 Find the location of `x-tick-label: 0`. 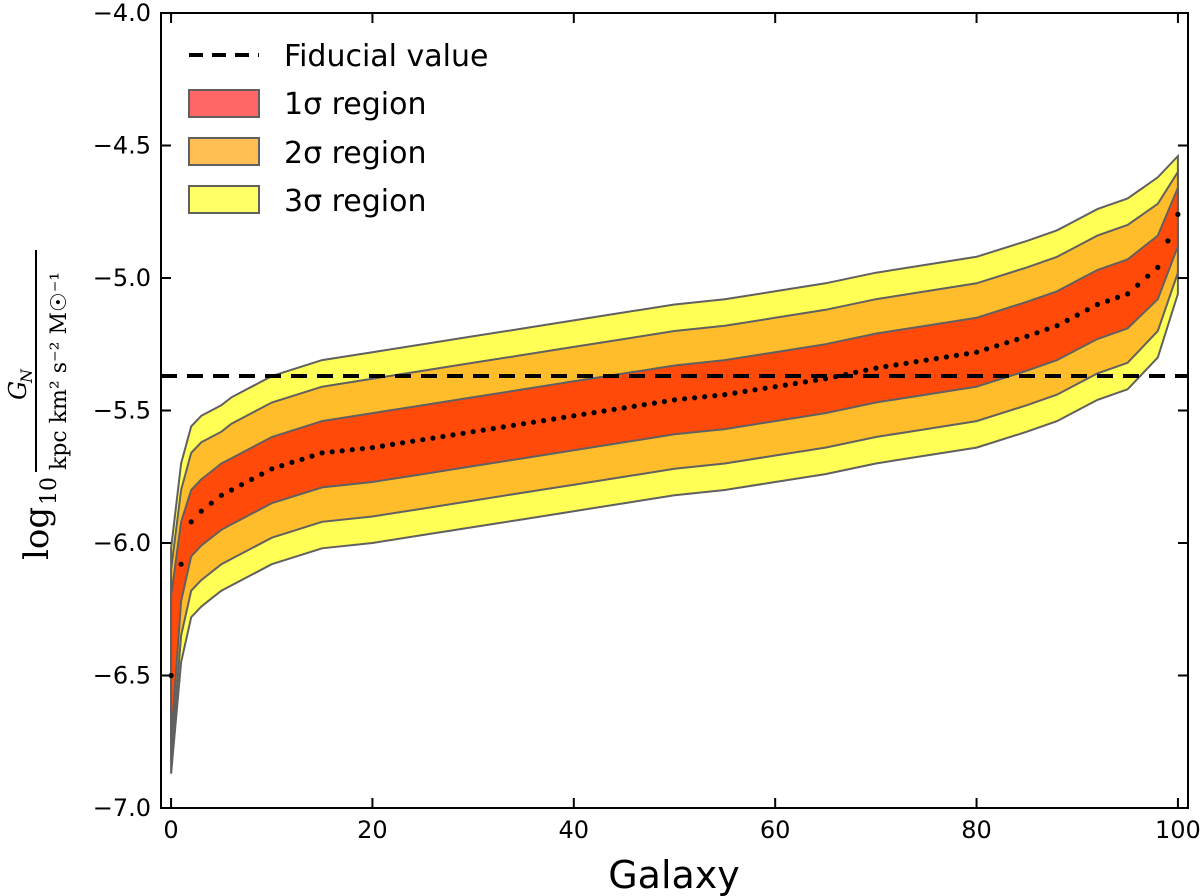

x-tick-label: 0 is located at coordinates (170, 830).